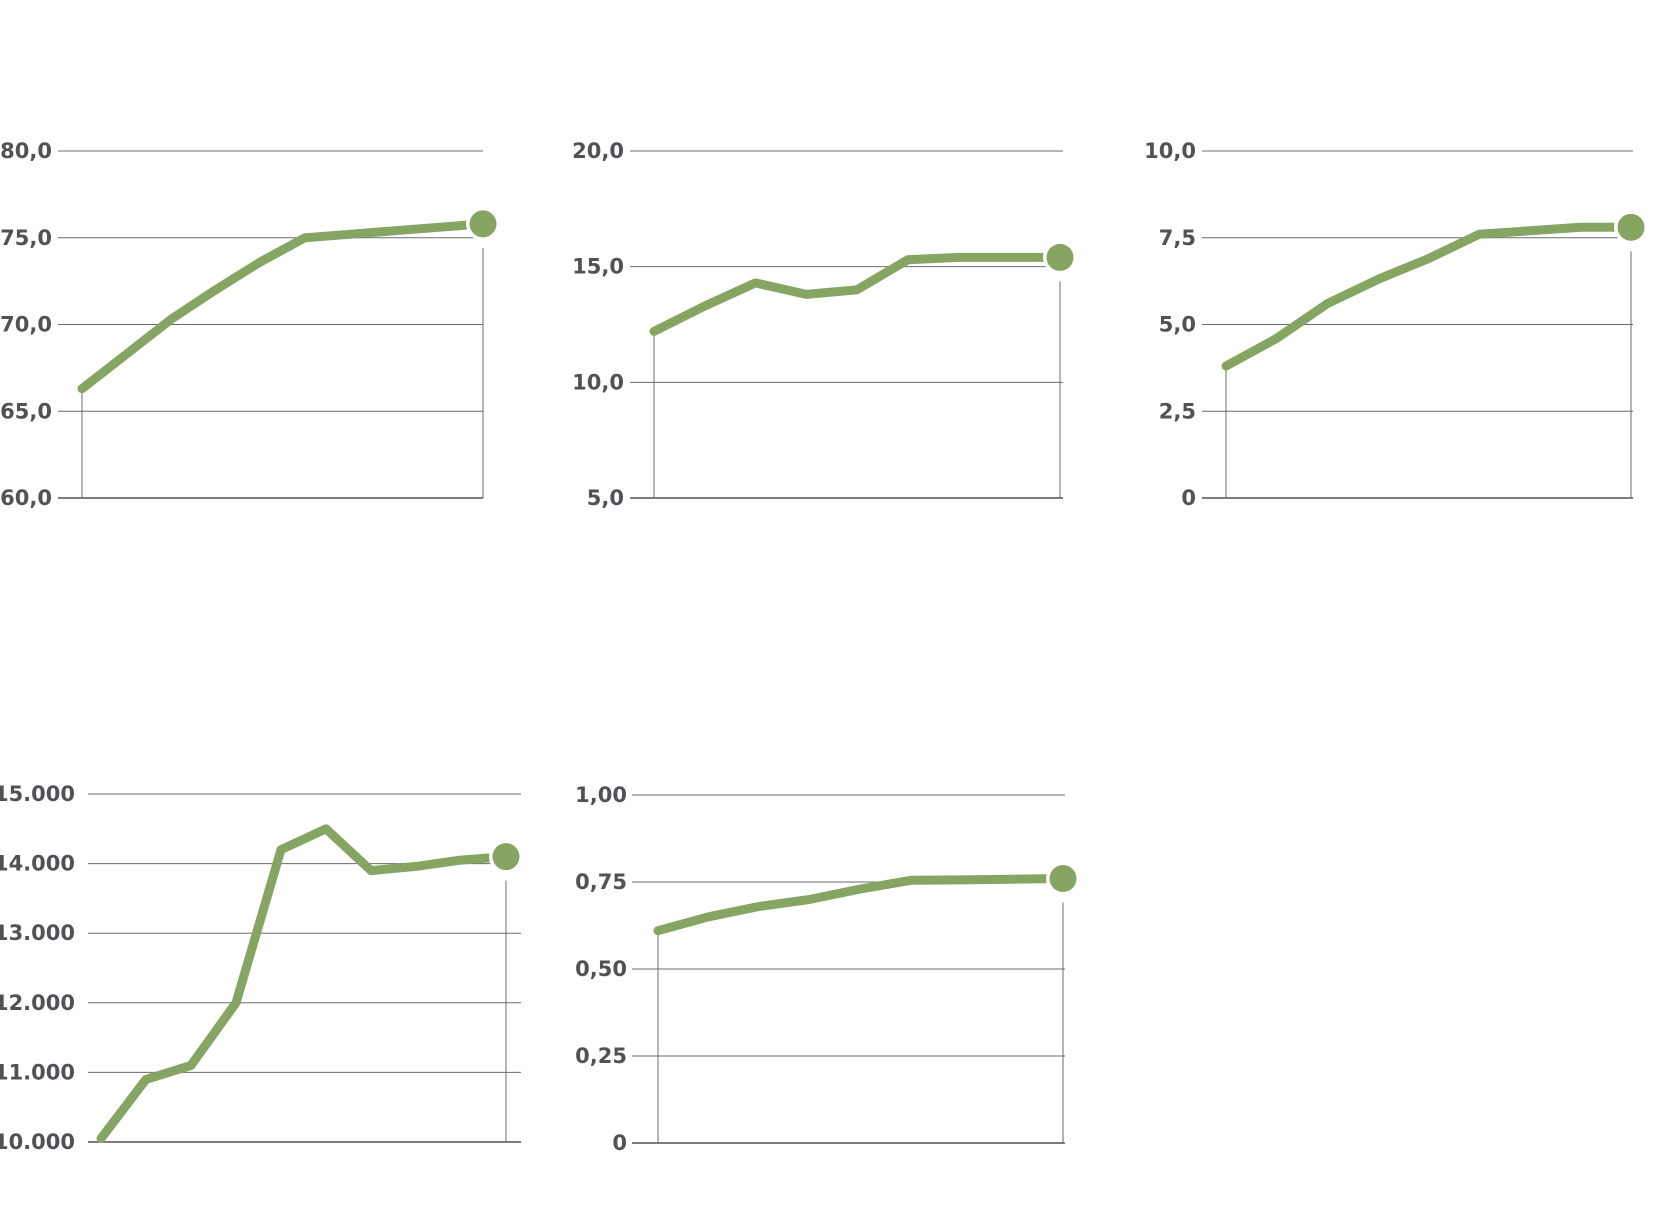 Image resolution: width=1660 pixels, height=1207 pixels. I want to click on y-tick-label: 2,5, so click(1177, 411).